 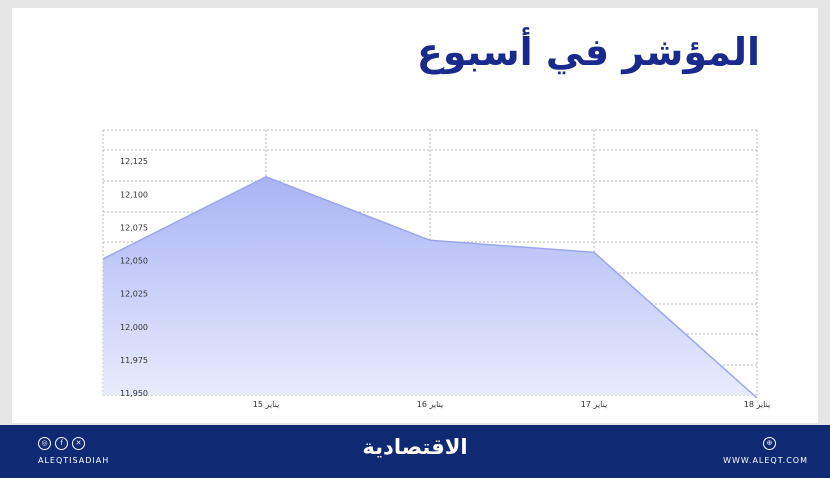 What do you see at coordinates (769, 443) in the screenshot?
I see `globe-icon: ⊕` at bounding box center [769, 443].